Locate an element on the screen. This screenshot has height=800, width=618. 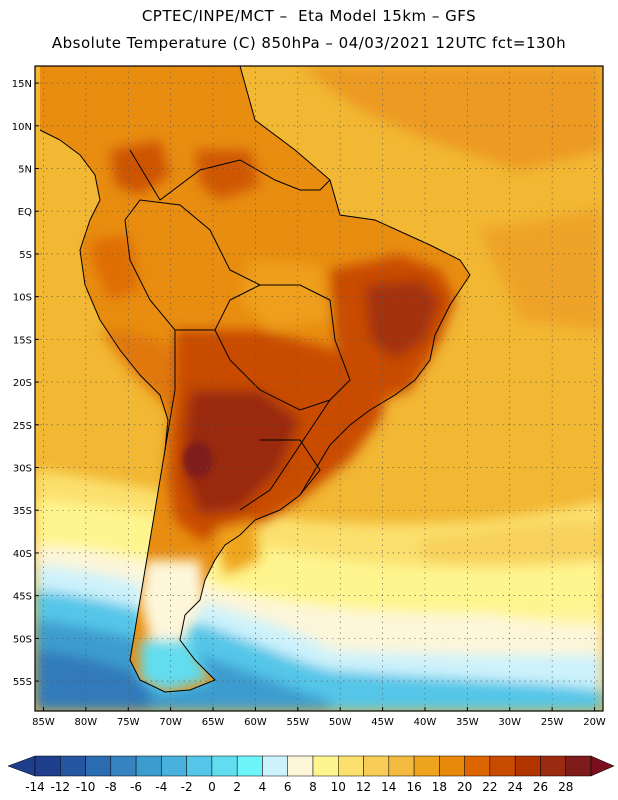
colorbar-label: 10 is located at coordinates (338, 787).